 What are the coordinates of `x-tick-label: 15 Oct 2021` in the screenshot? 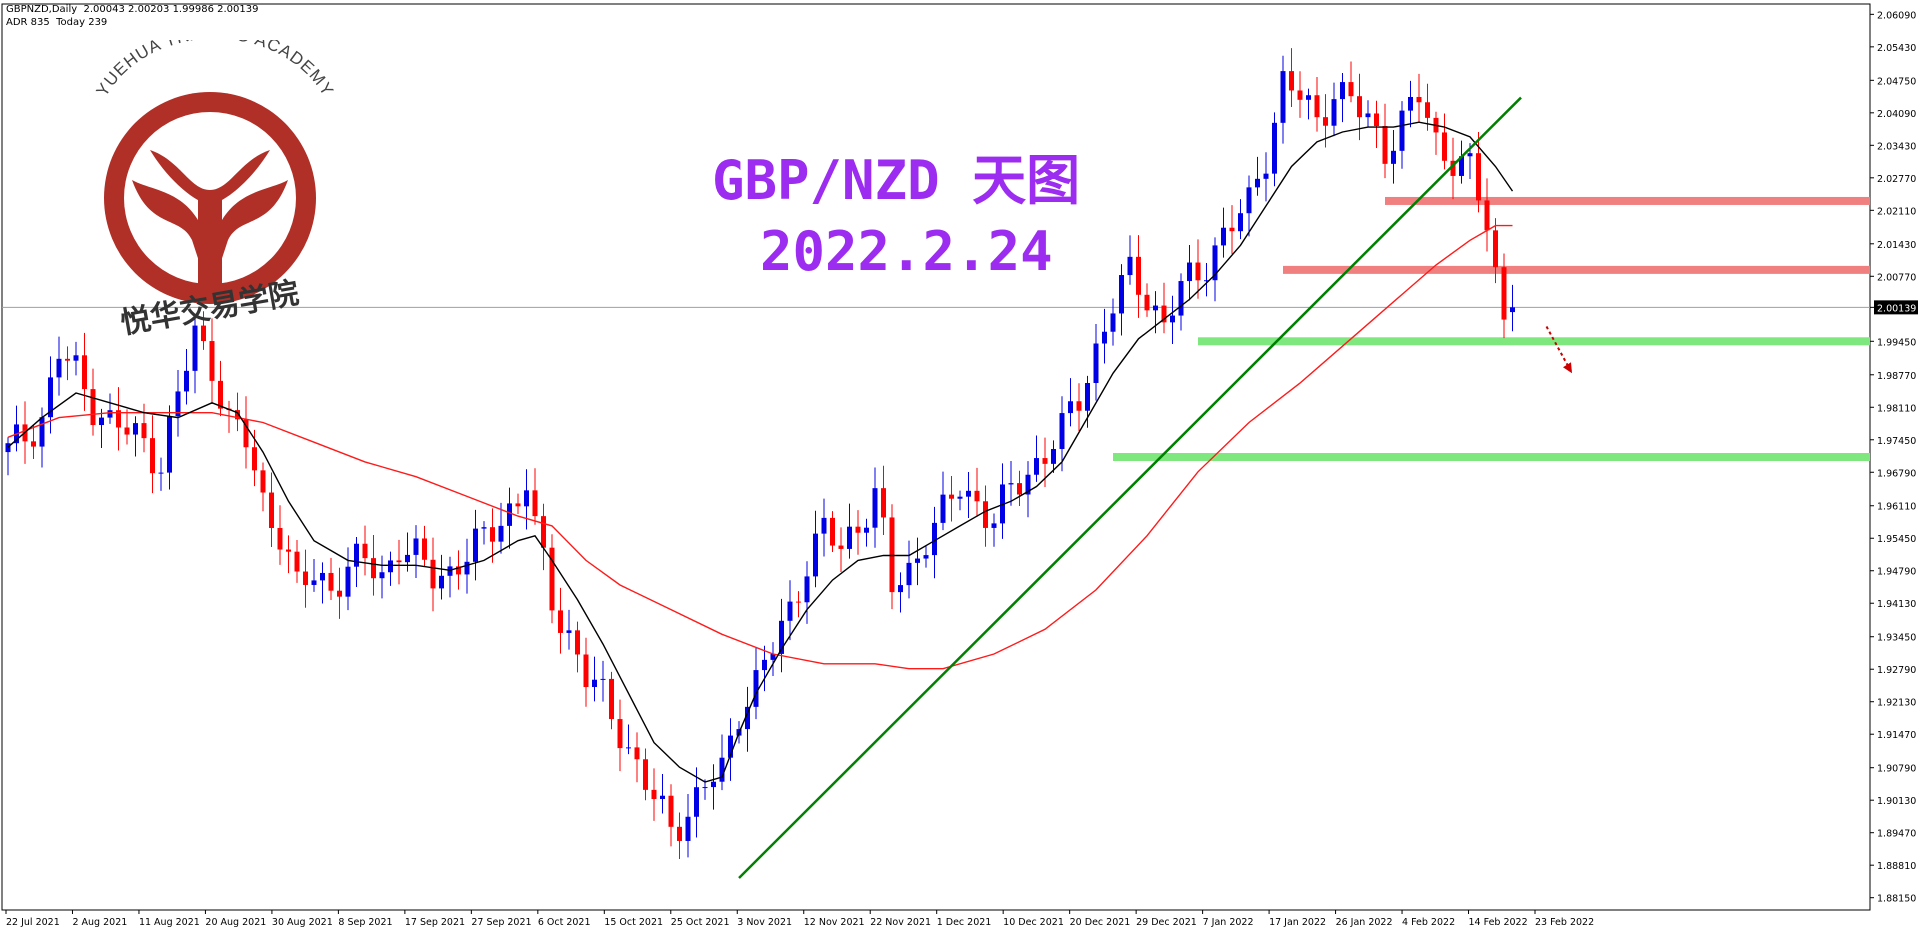 It's located at (633, 922).